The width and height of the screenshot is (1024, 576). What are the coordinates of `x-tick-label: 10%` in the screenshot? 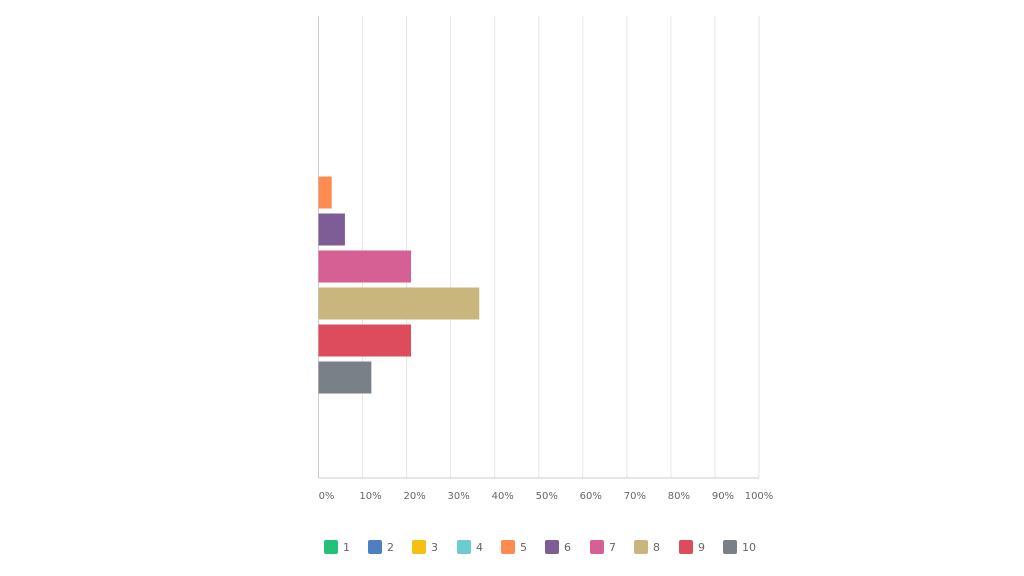 It's located at (370, 496).